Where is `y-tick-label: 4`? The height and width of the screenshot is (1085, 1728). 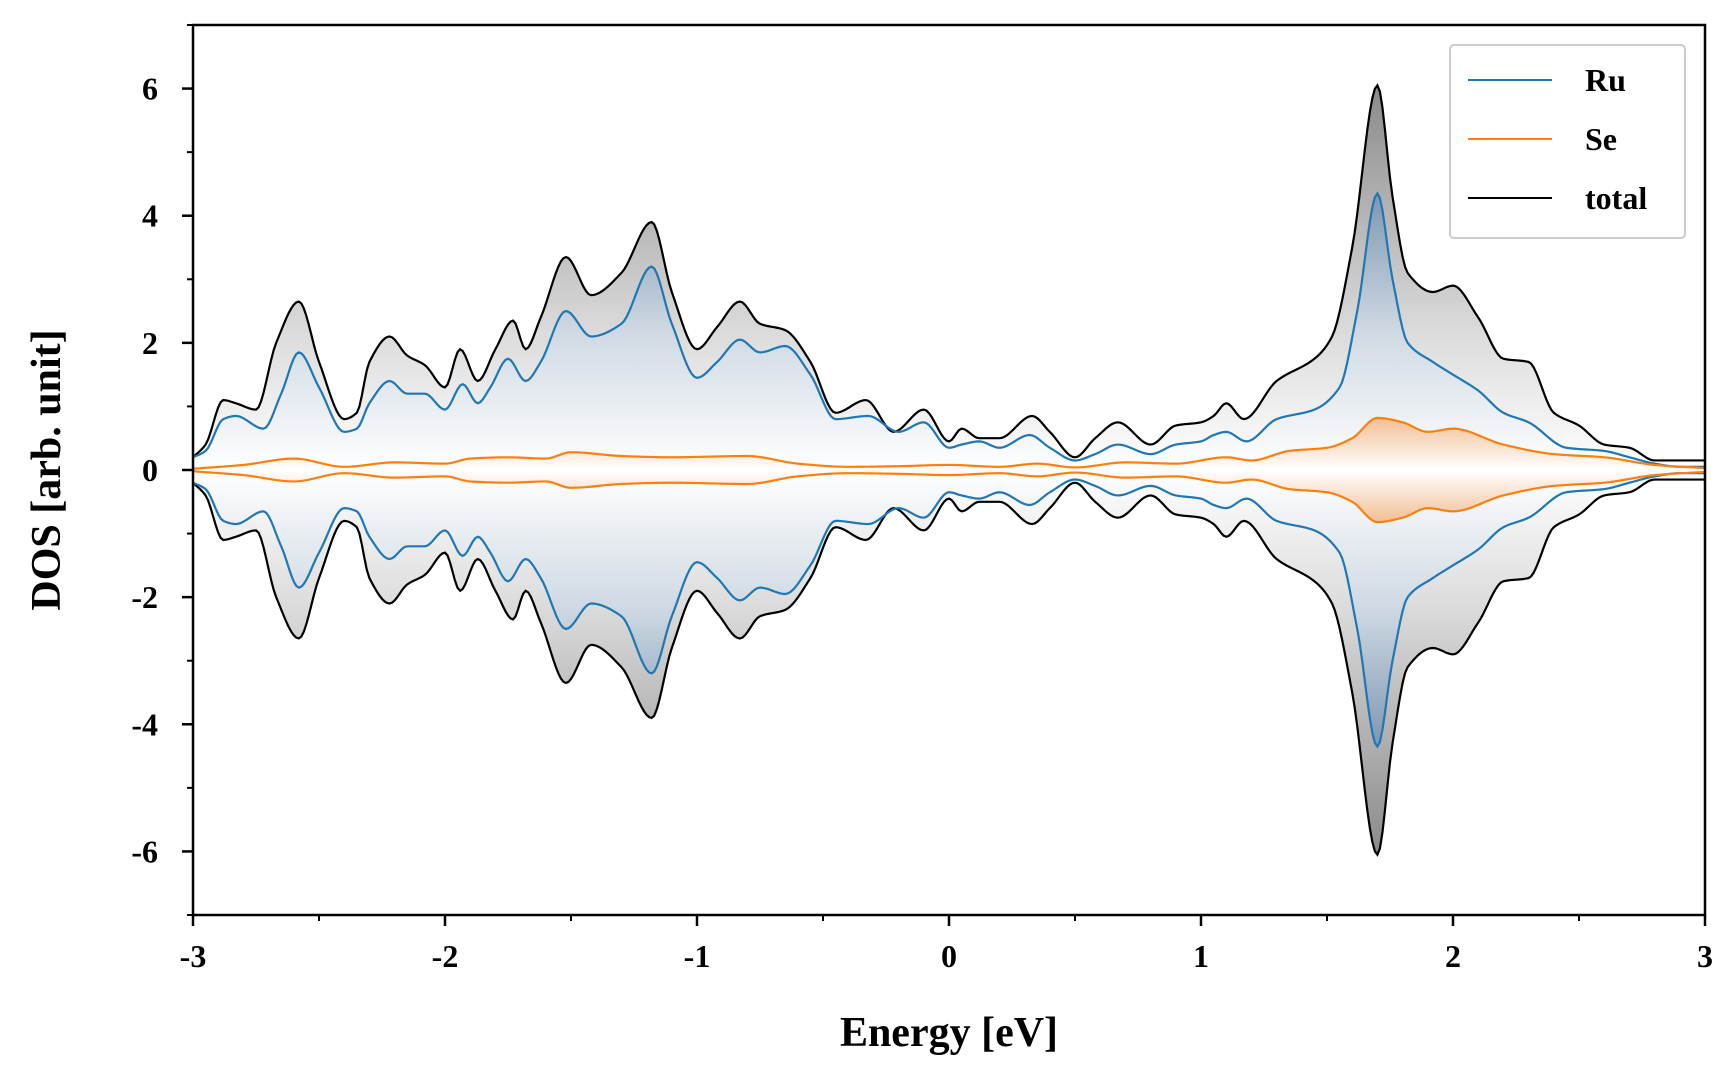
y-tick-label: 4 is located at coordinates (150, 216).